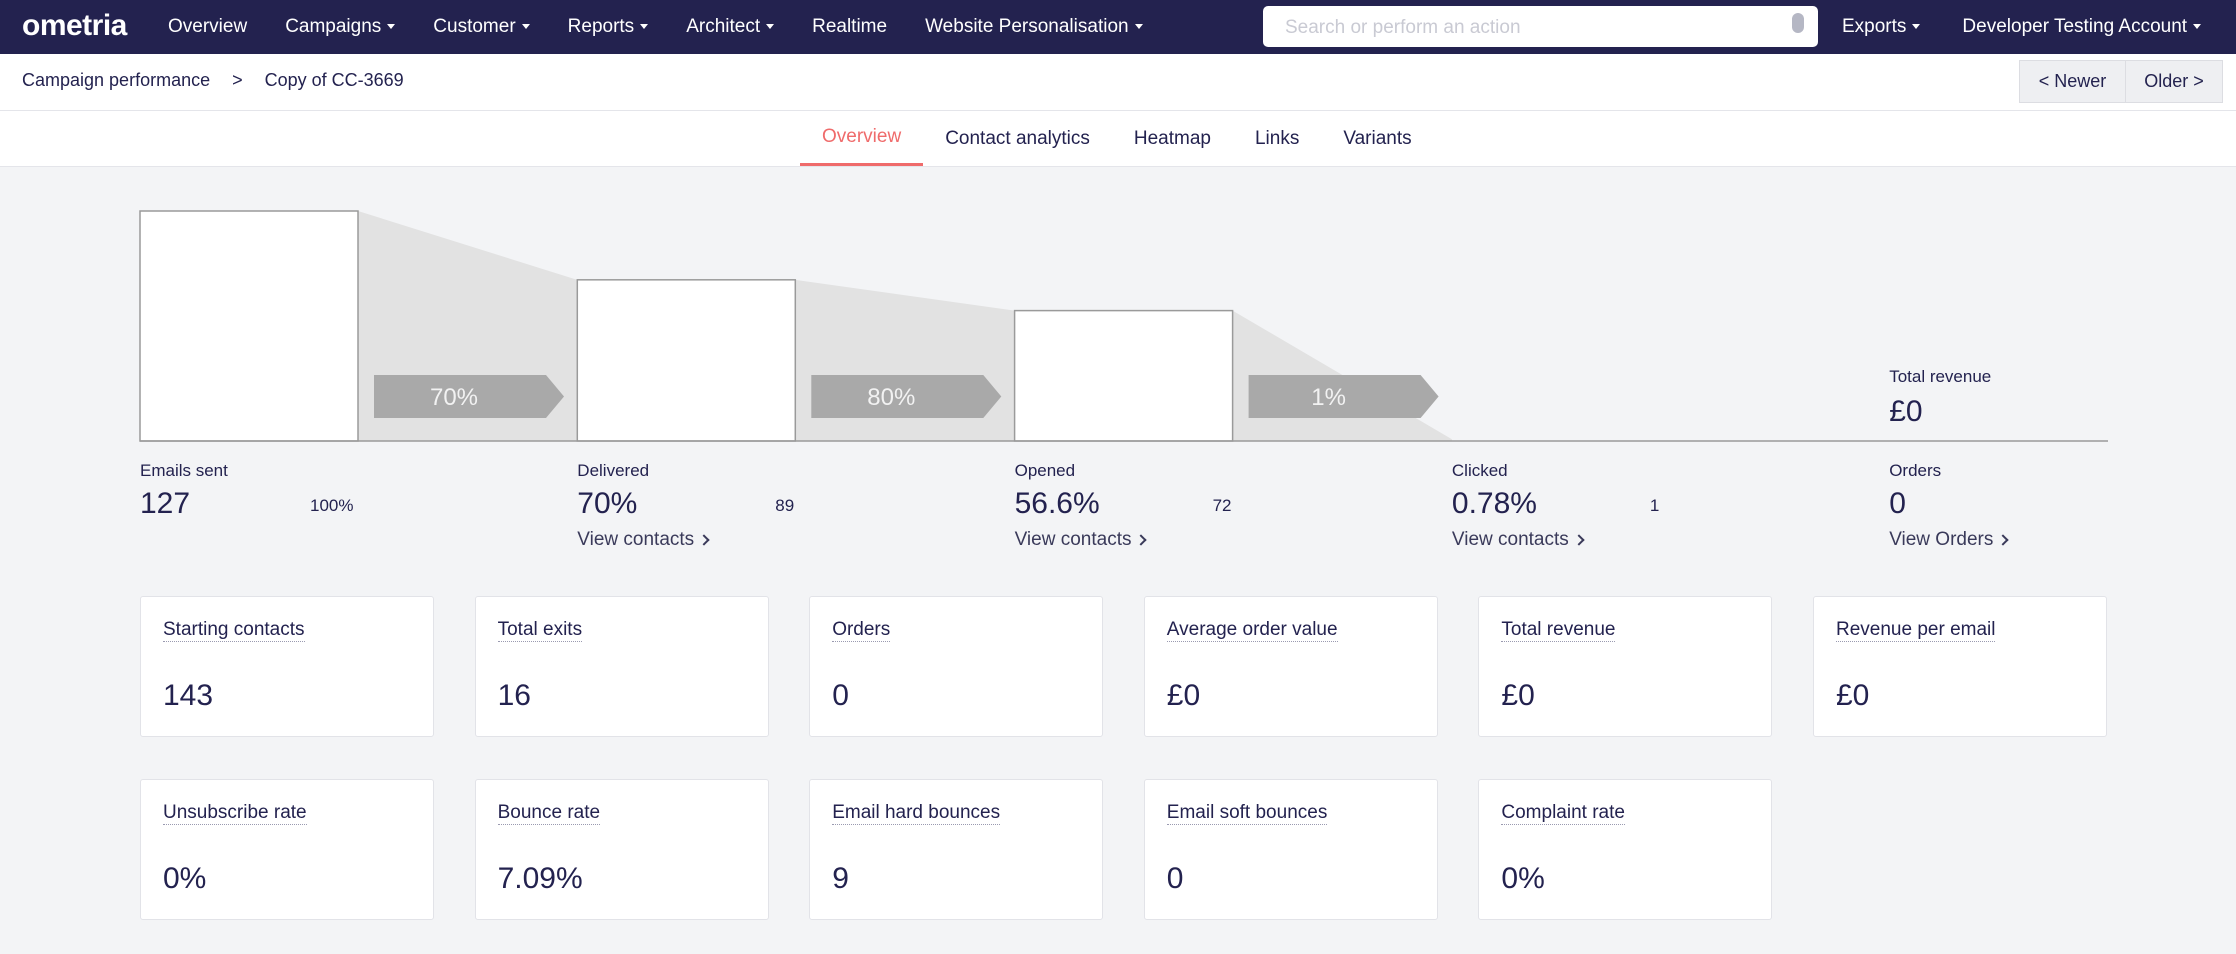 The image size is (2236, 954). What do you see at coordinates (116, 80) in the screenshot?
I see `breadcrumb-link: Campaign performance` at bounding box center [116, 80].